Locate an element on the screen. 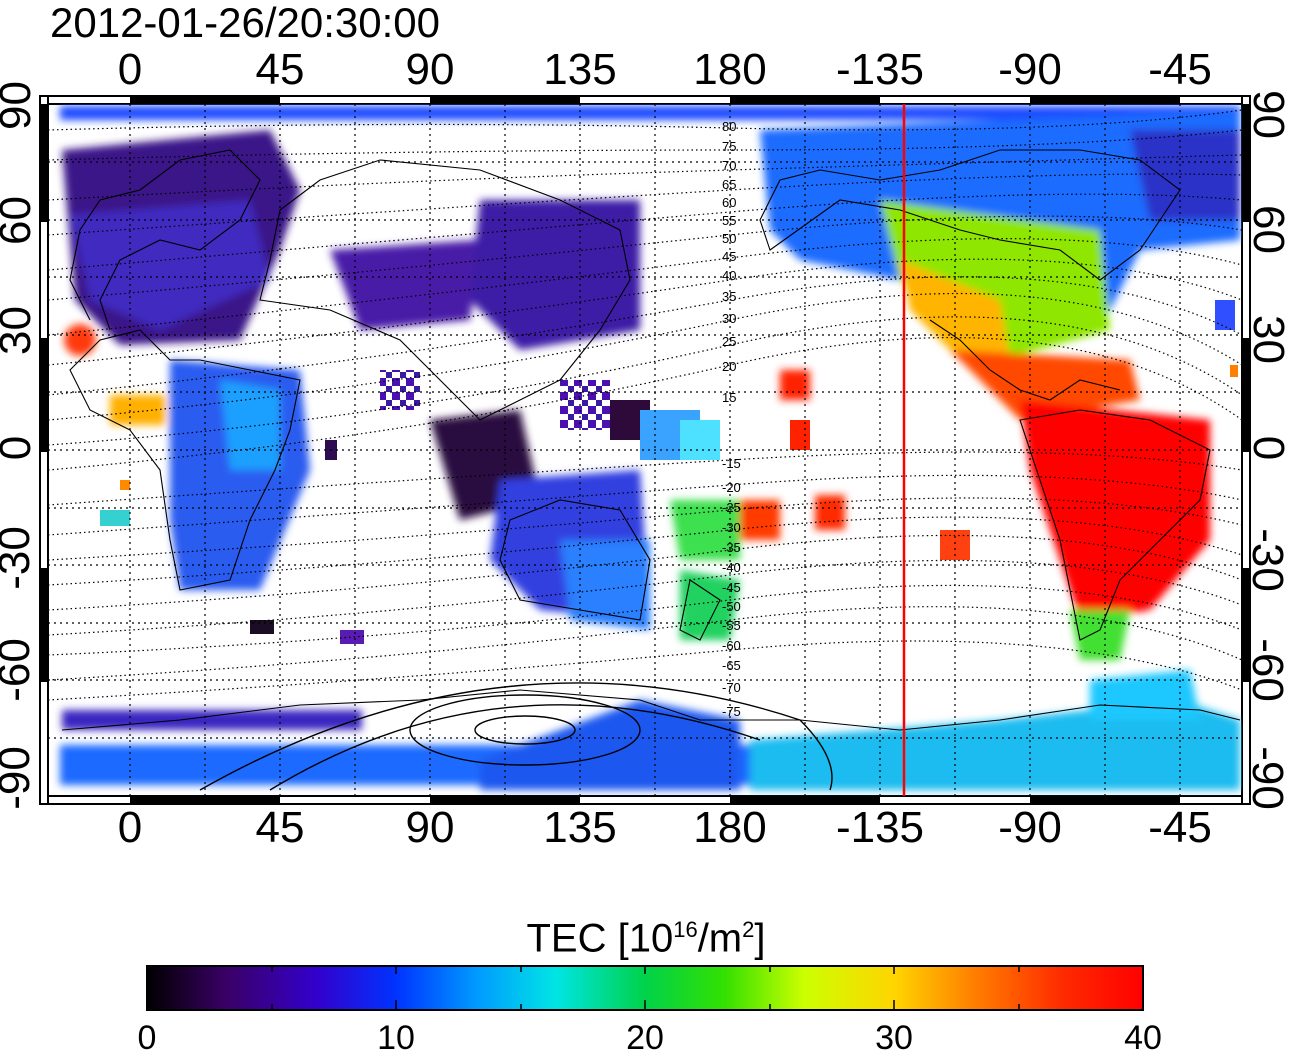 This screenshot has width=1292, height=1057. colorbar-title-exponent: 16 is located at coordinates (685, 929).